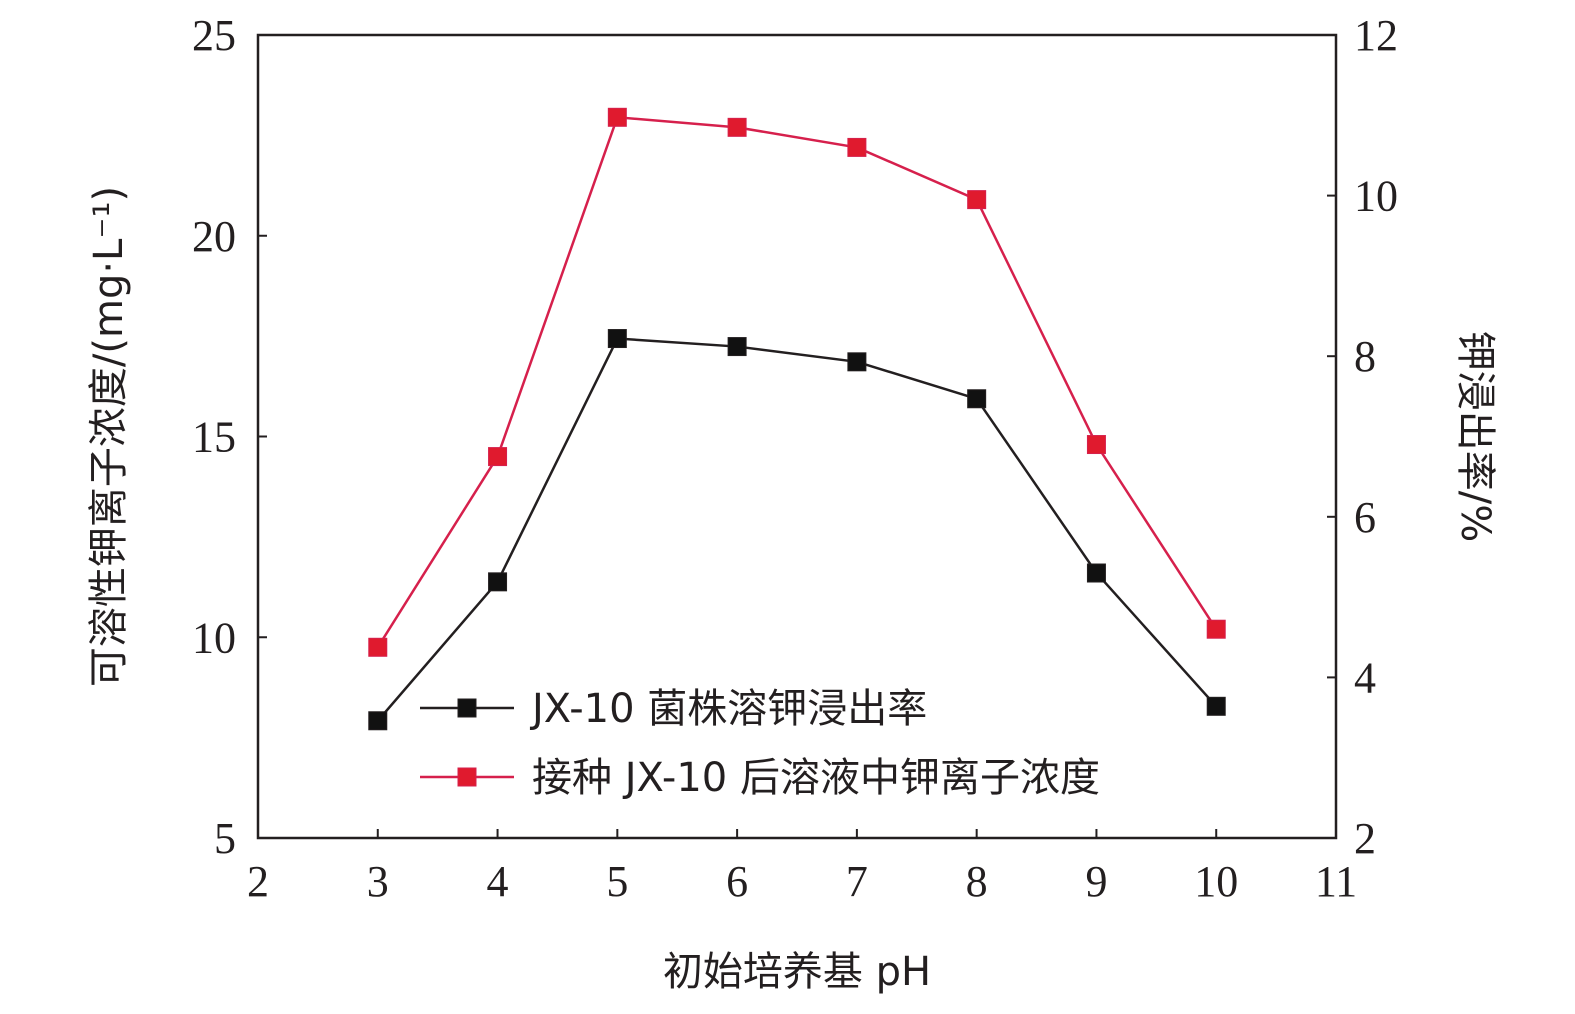 This screenshot has width=1575, height=1014. What do you see at coordinates (378, 881) in the screenshot?
I see `x-tick-label: 3` at bounding box center [378, 881].